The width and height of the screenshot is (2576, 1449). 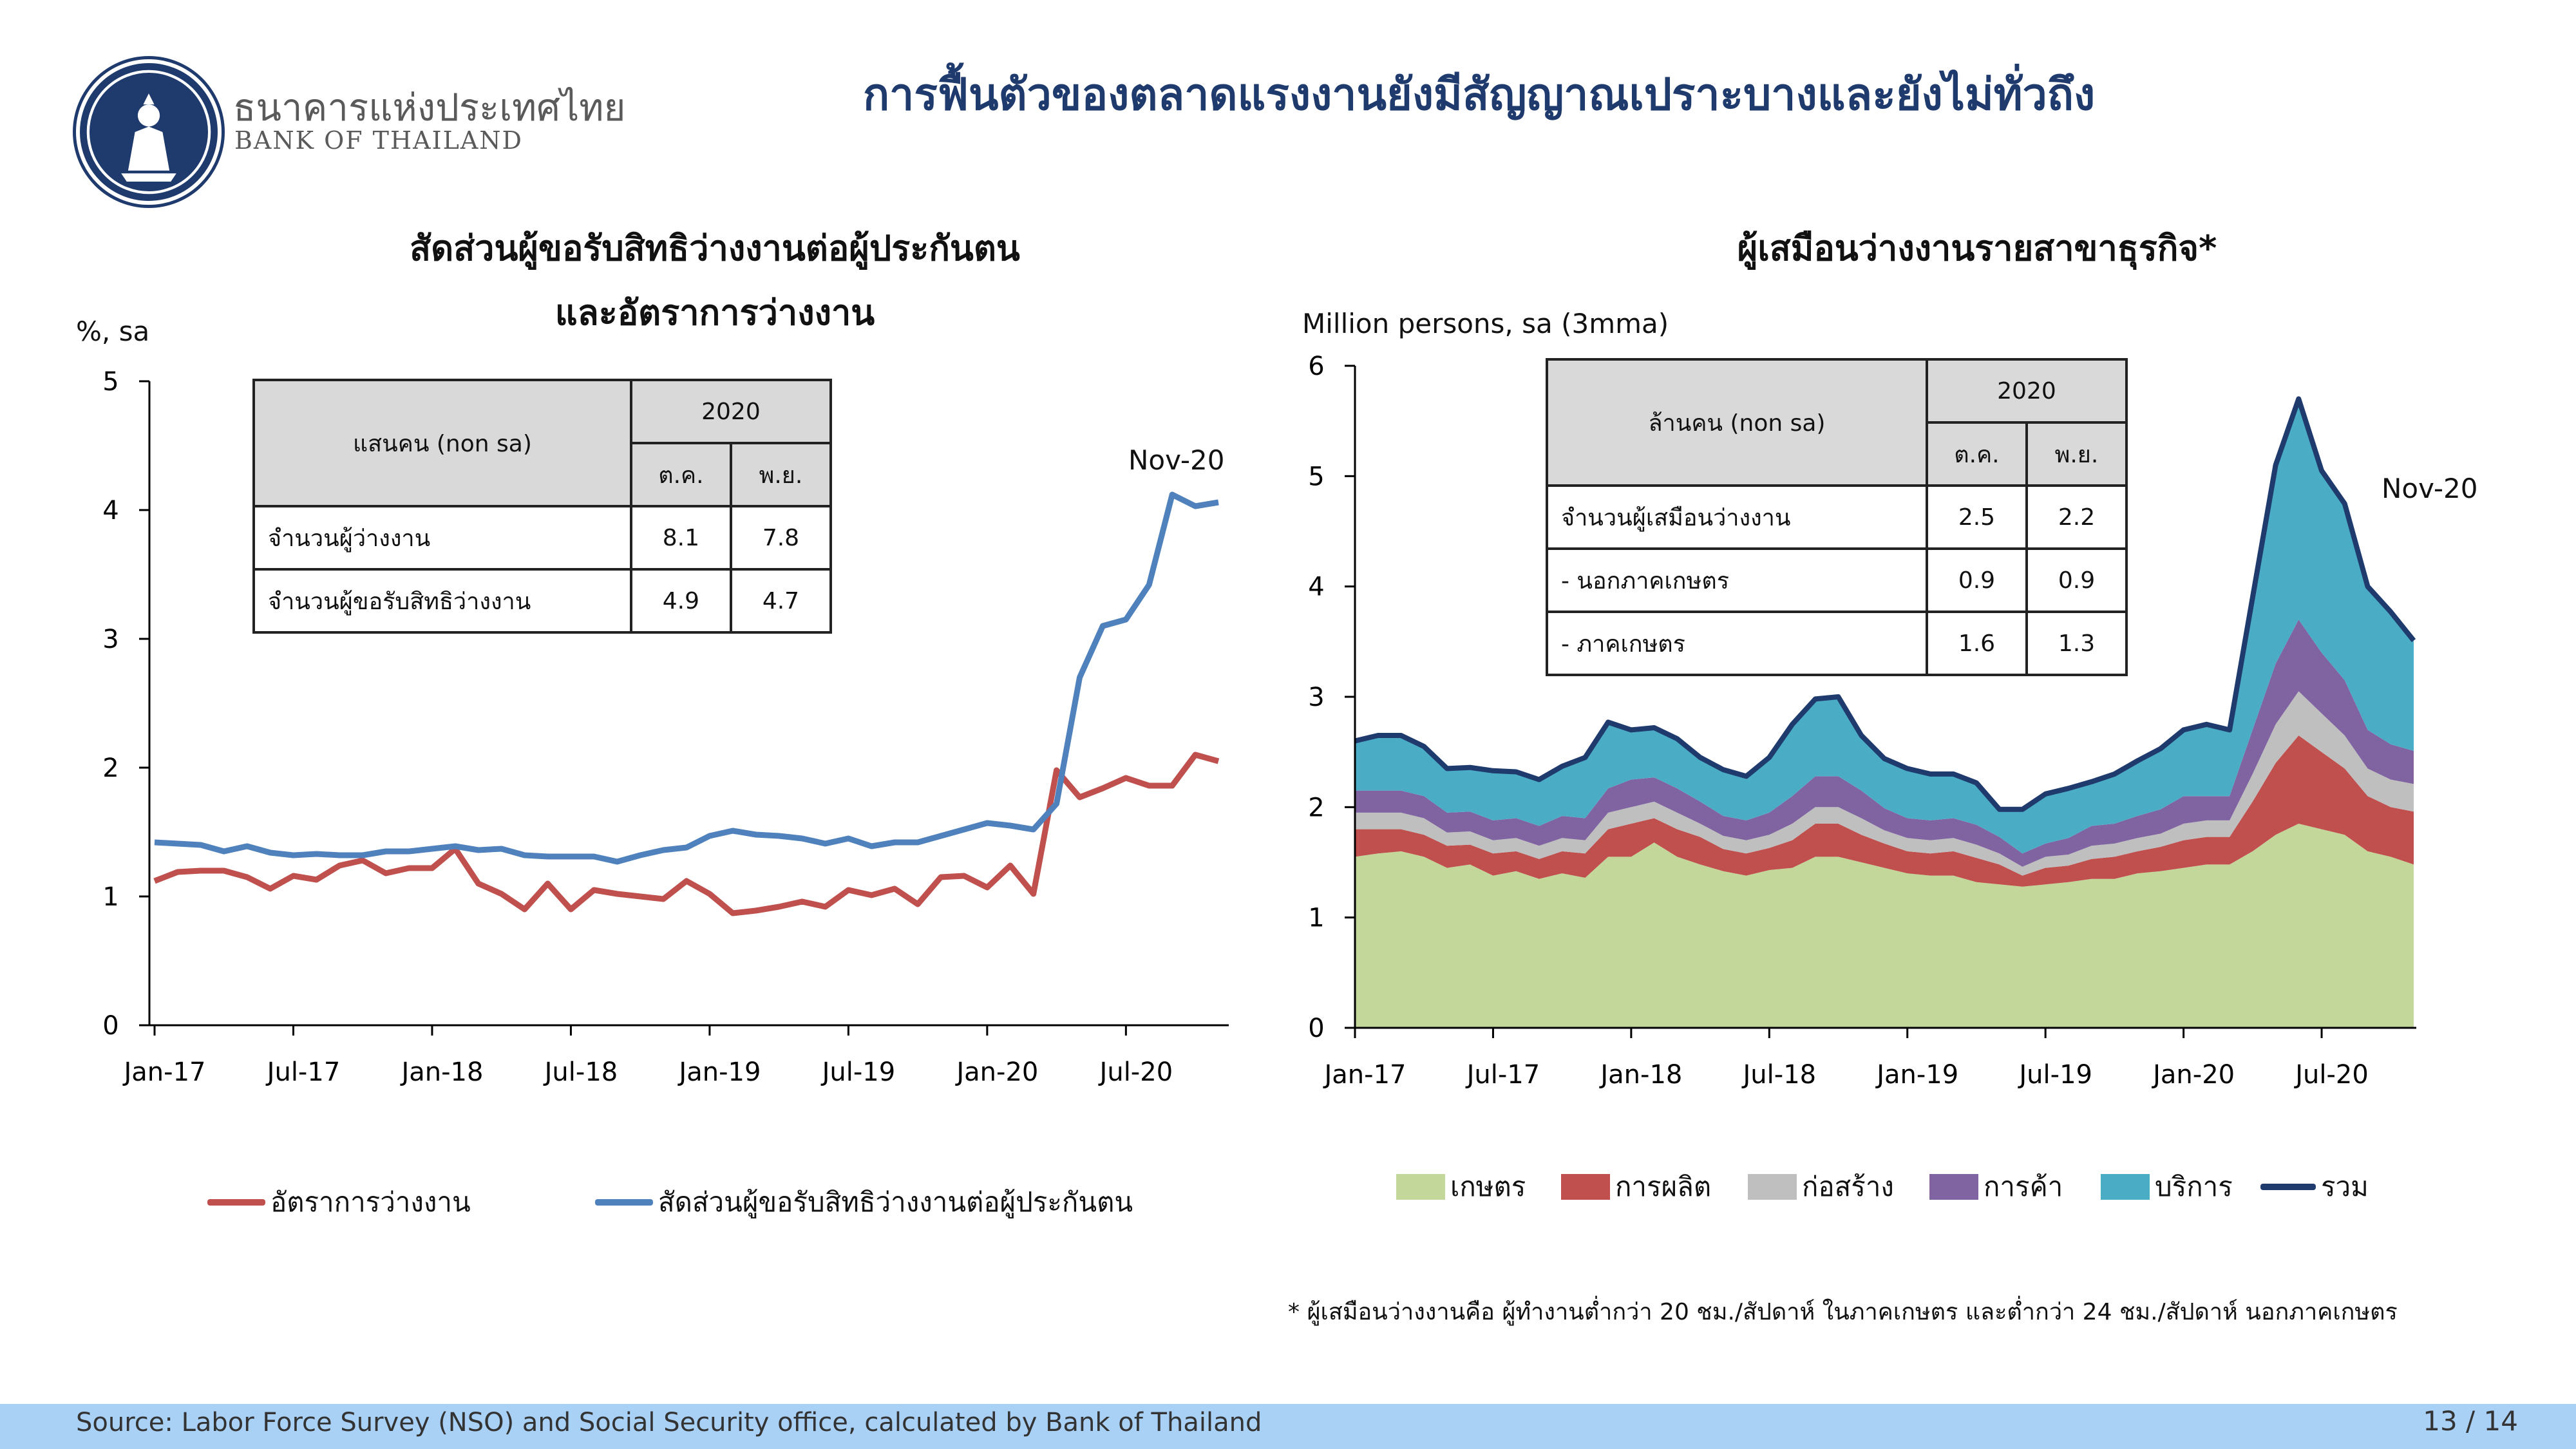 I want to click on footer-bar, so click(x=1288, y=1426).